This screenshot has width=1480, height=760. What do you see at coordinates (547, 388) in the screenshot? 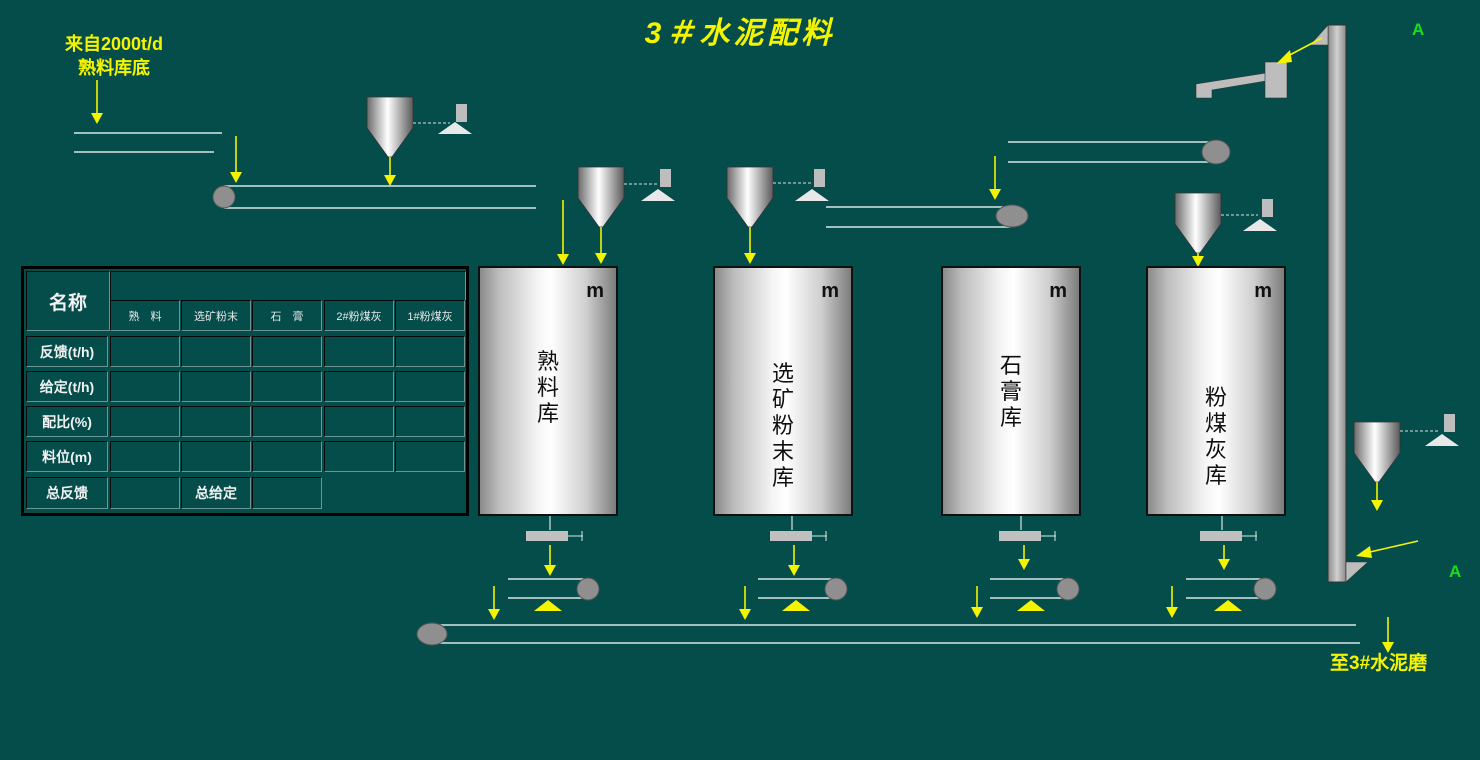
I see `silo-label: 熟 料 库` at bounding box center [547, 388].